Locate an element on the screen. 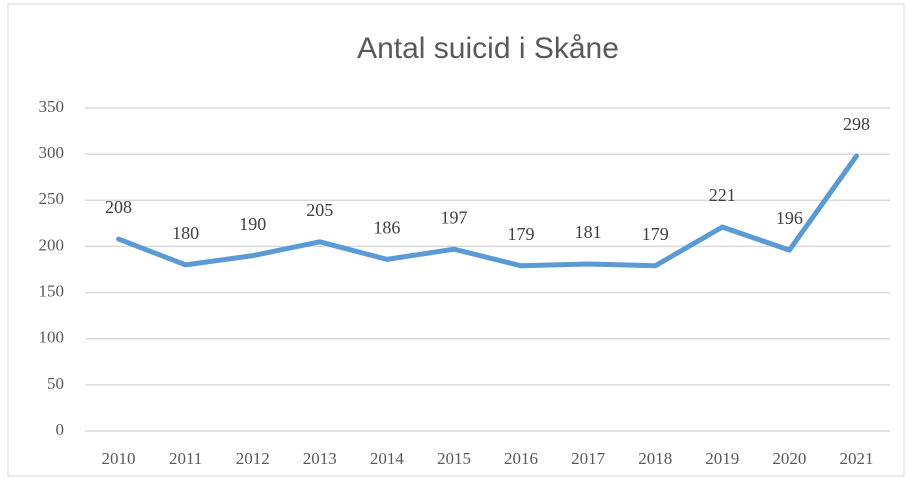 The width and height of the screenshot is (909, 479). y-tick-label: 150 is located at coordinates (52, 290).